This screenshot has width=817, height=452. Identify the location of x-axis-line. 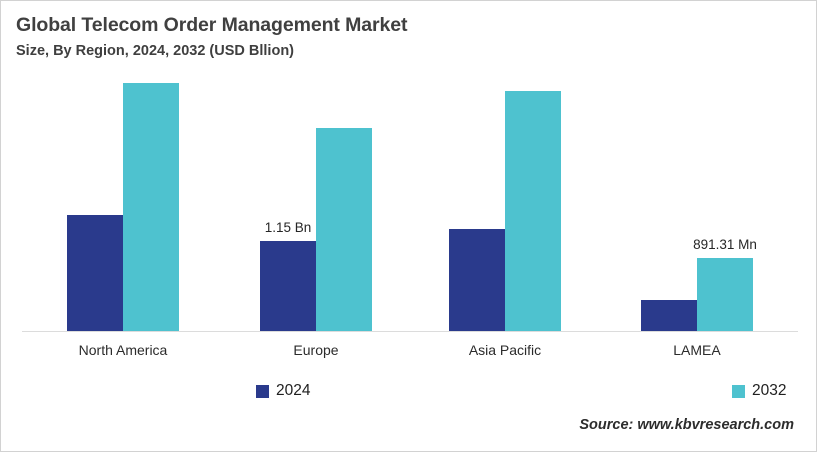
(410, 331).